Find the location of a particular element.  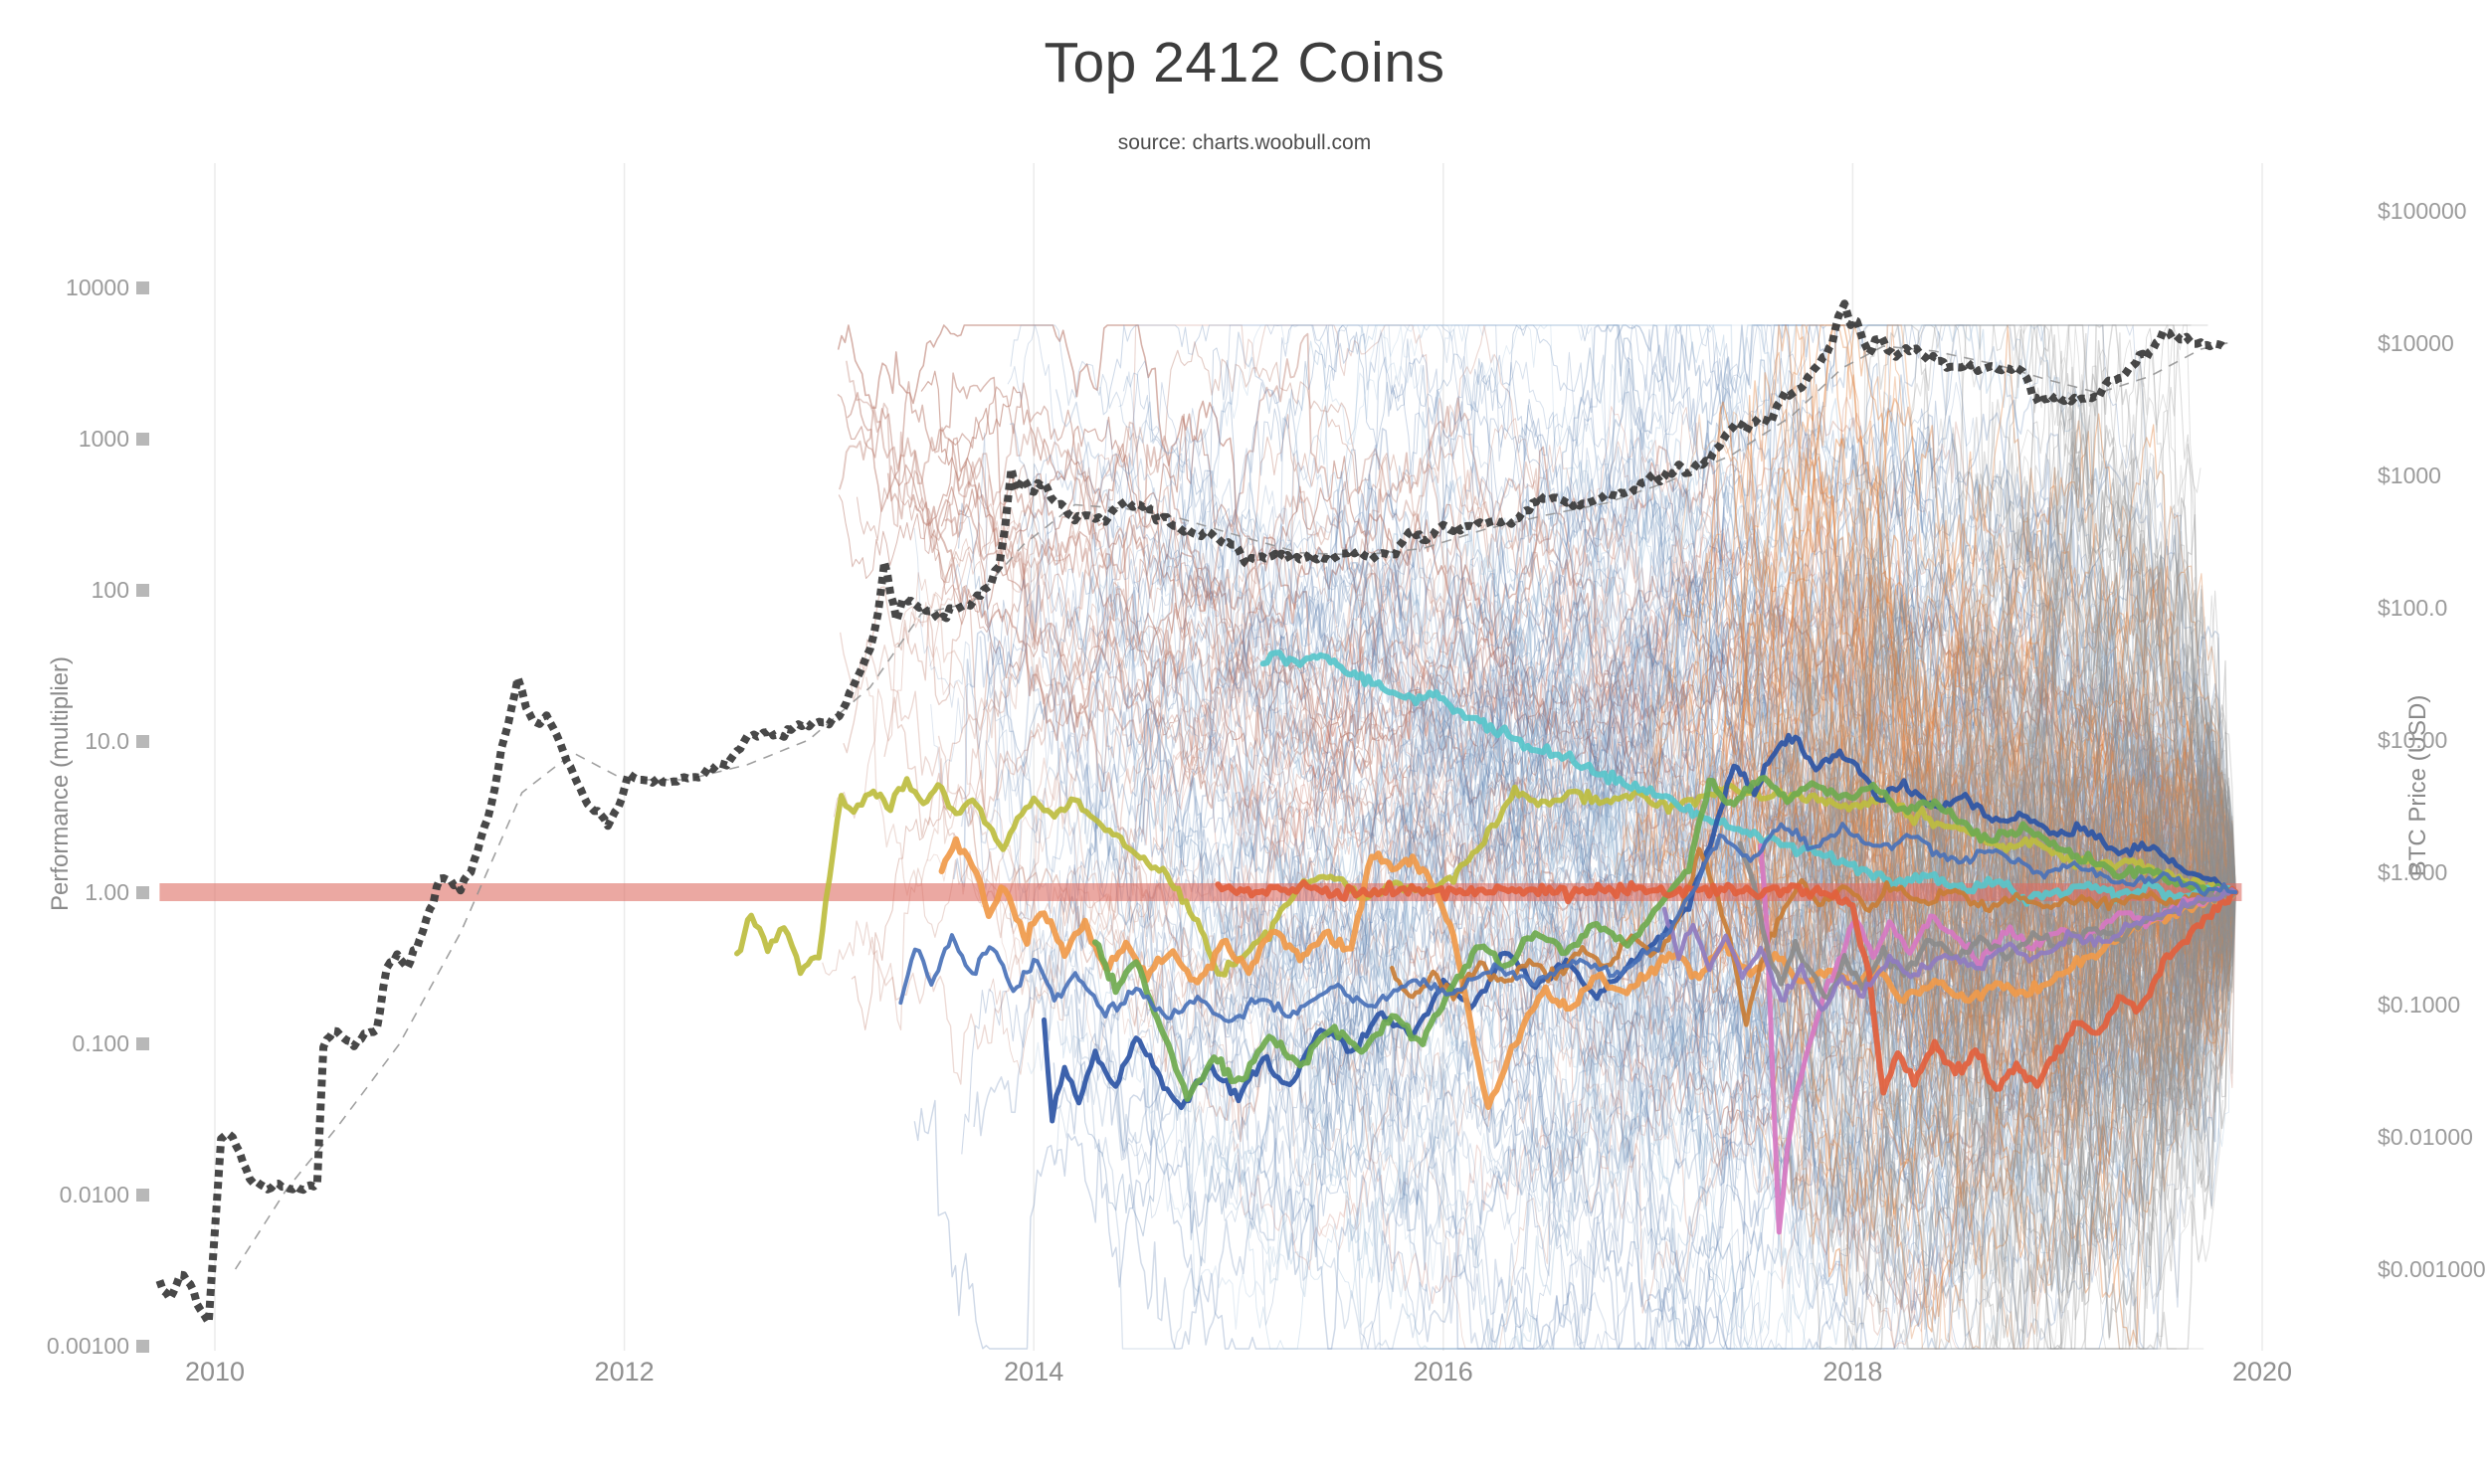

right-tick-label: $10.00 is located at coordinates (2412, 740).